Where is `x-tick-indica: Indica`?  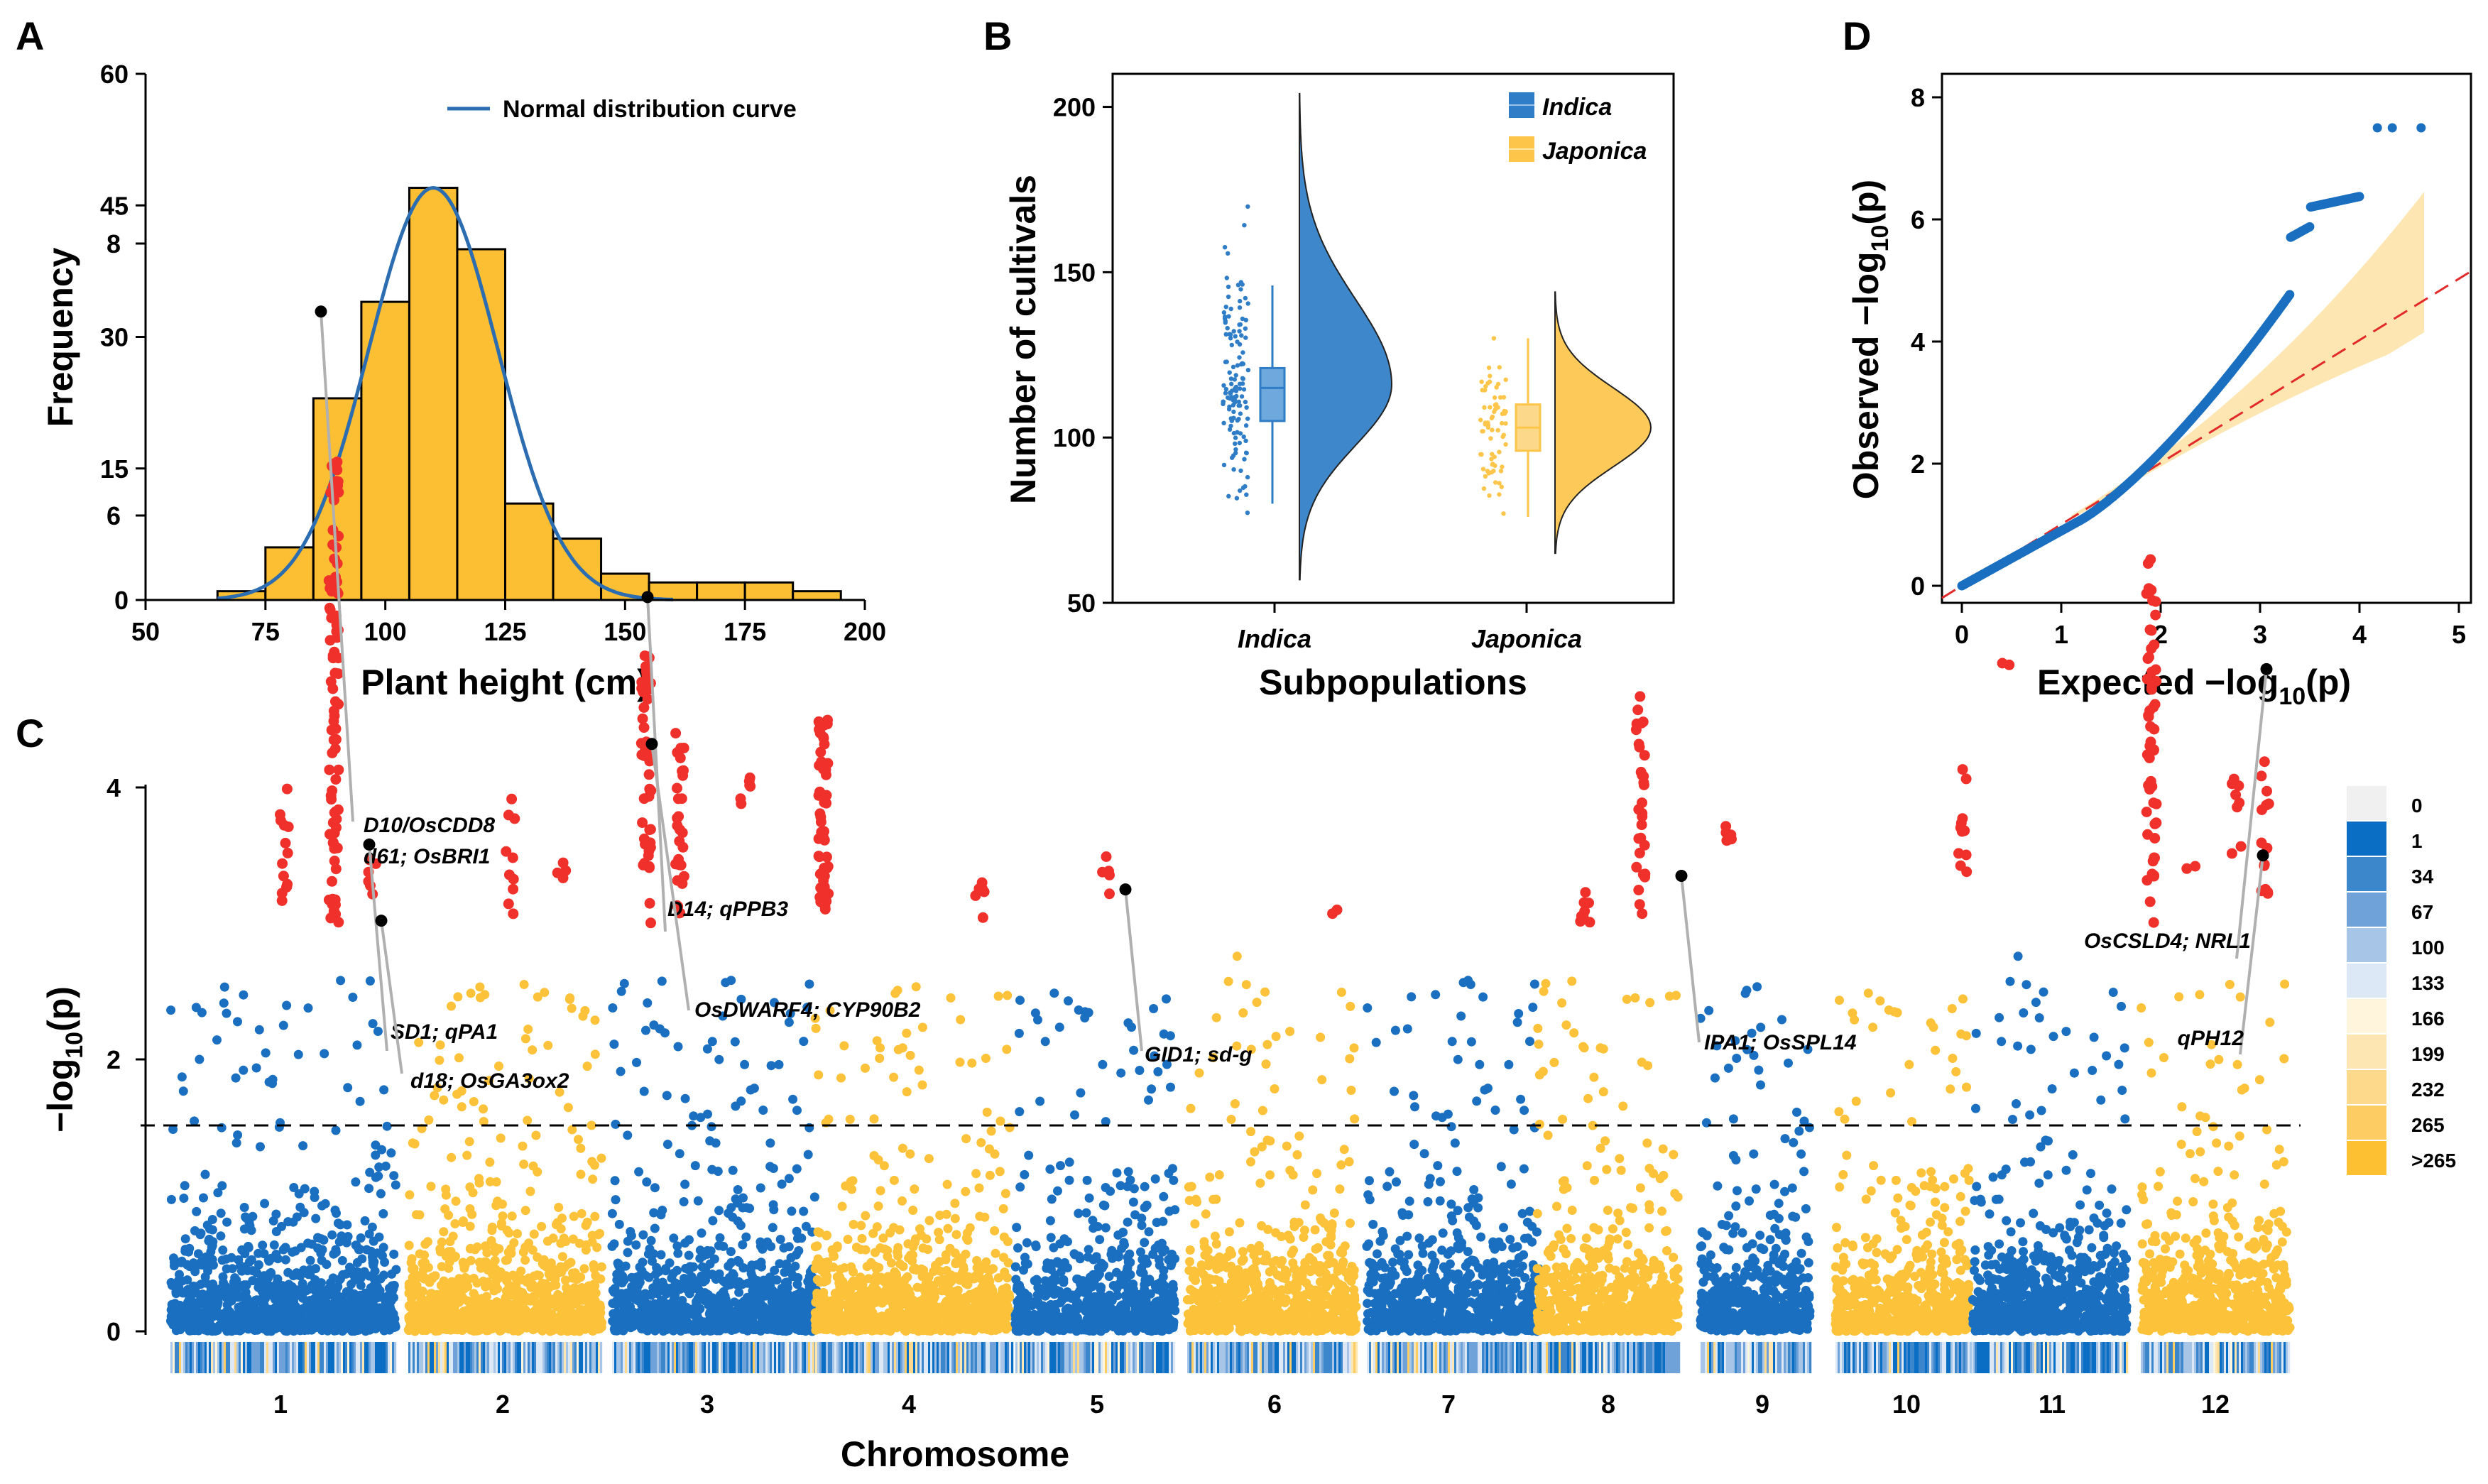 x-tick-indica: Indica is located at coordinates (1274, 638).